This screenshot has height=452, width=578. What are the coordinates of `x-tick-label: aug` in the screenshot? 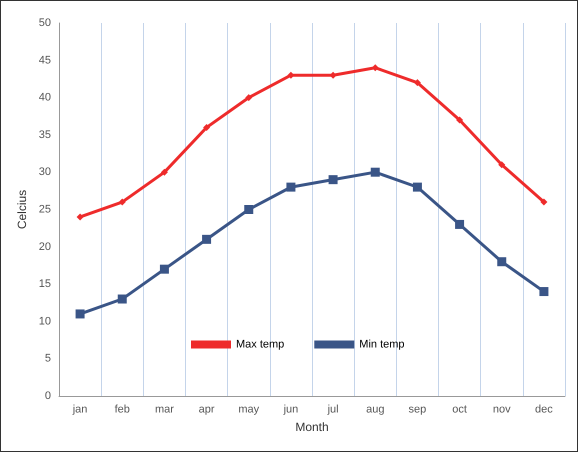 It's located at (375, 410).